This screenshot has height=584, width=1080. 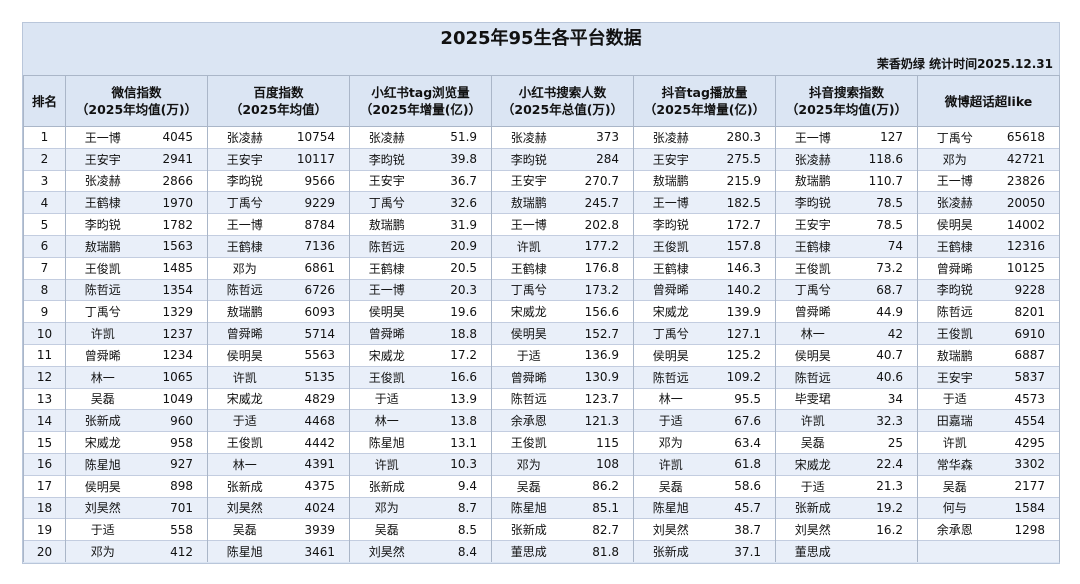 I want to click on value-cell: 4024, so click(x=316, y=507).